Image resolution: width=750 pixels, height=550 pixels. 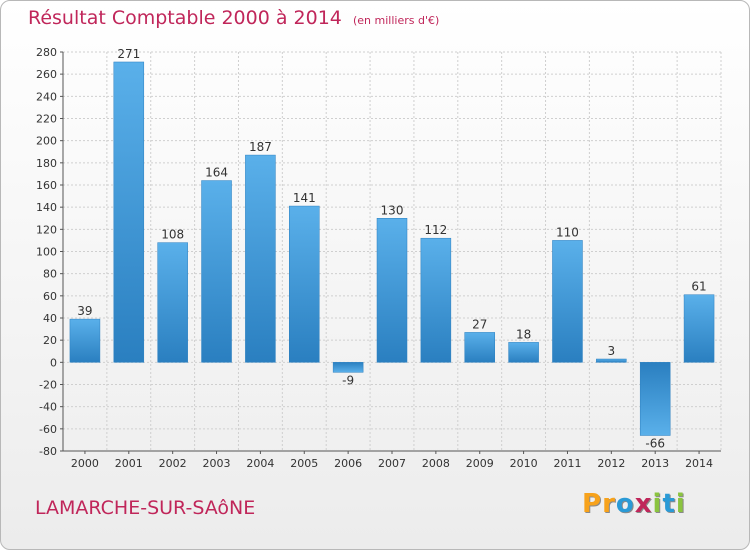 I want to click on y-tick-label: 60, so click(x=50, y=296).